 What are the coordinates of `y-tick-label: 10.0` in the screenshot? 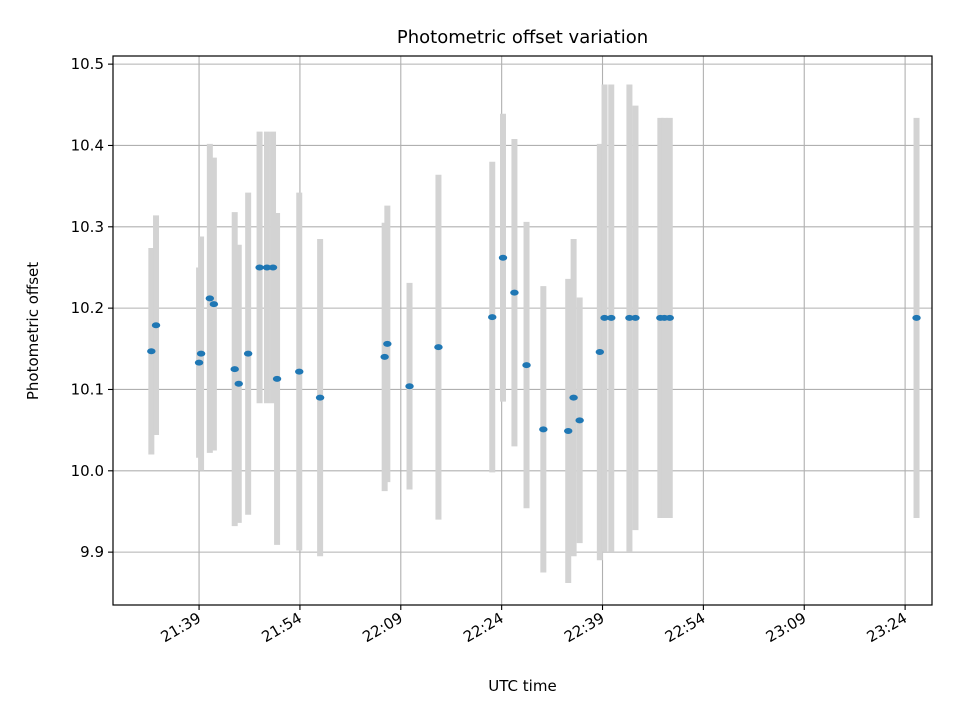 It's located at (87, 471).